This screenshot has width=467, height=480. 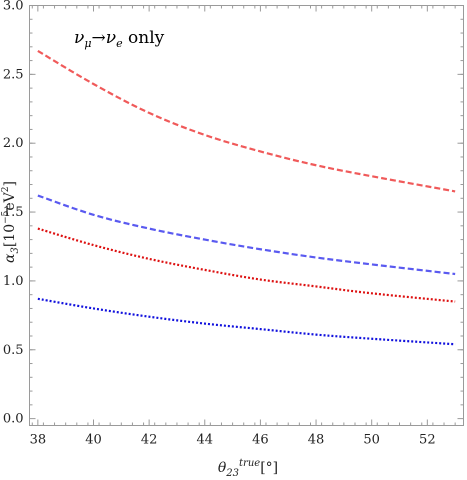 I want to click on y-tick-label: 0.0, so click(x=13, y=419).